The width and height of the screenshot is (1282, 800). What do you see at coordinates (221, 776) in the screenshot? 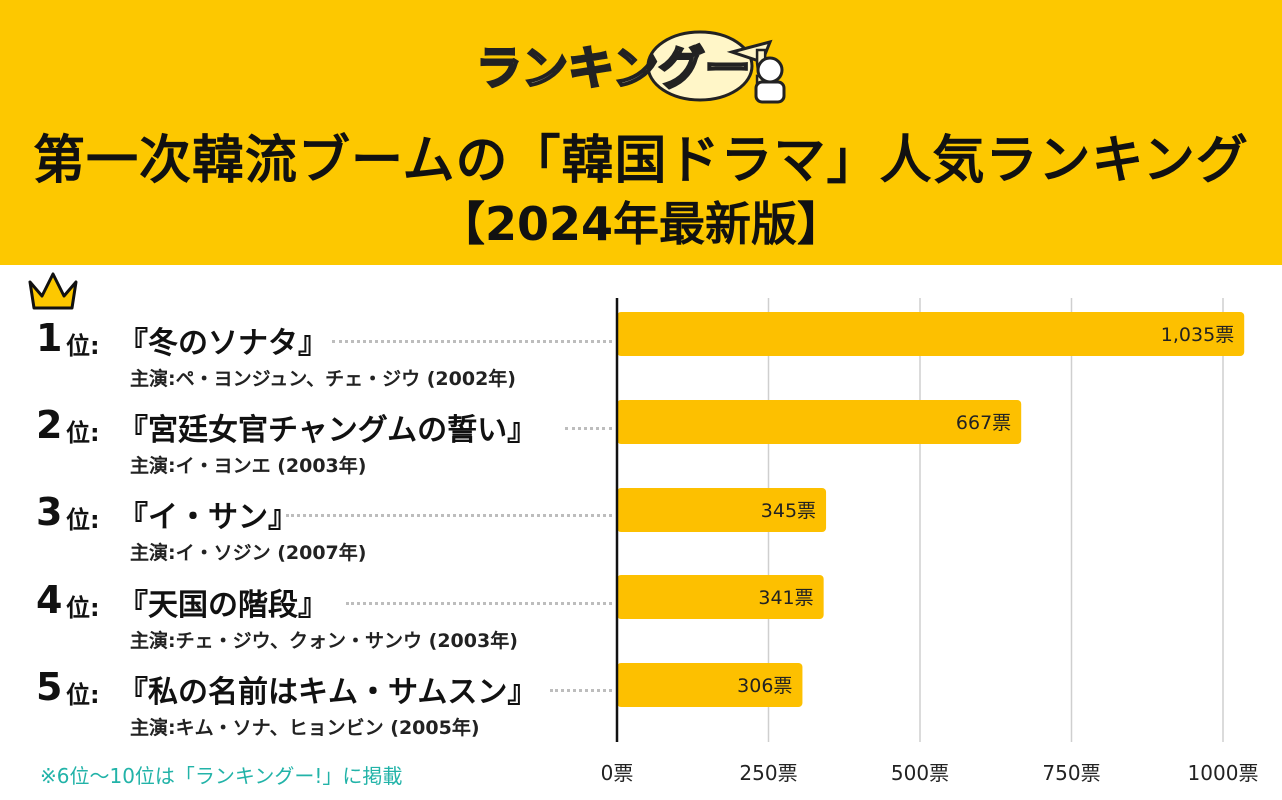
I see `footnote: ※6位〜10位は「ランキングー!」に掲載` at bounding box center [221, 776].